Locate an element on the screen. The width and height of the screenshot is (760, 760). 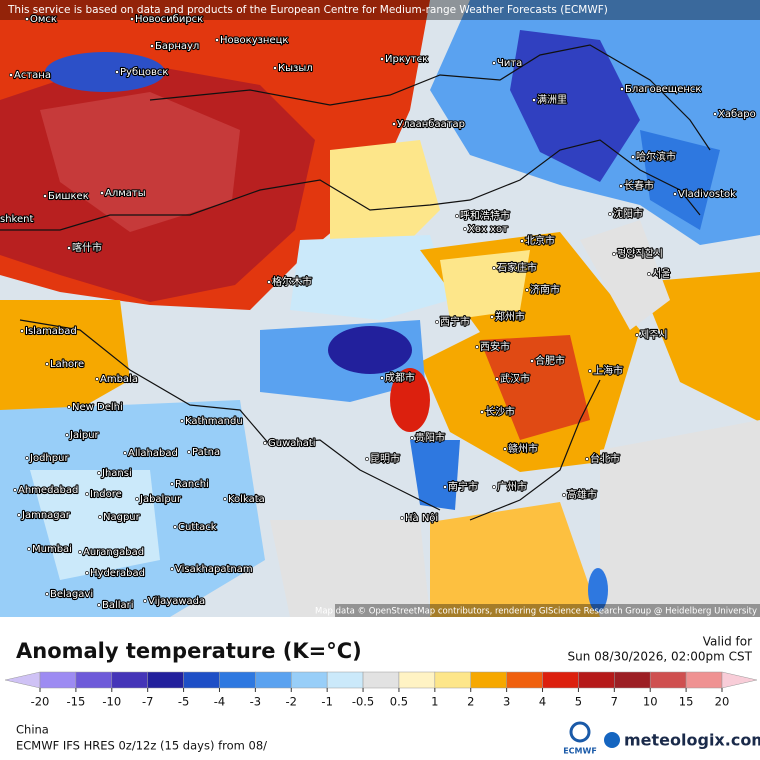
mild-area is located at coordinates (385, 195).